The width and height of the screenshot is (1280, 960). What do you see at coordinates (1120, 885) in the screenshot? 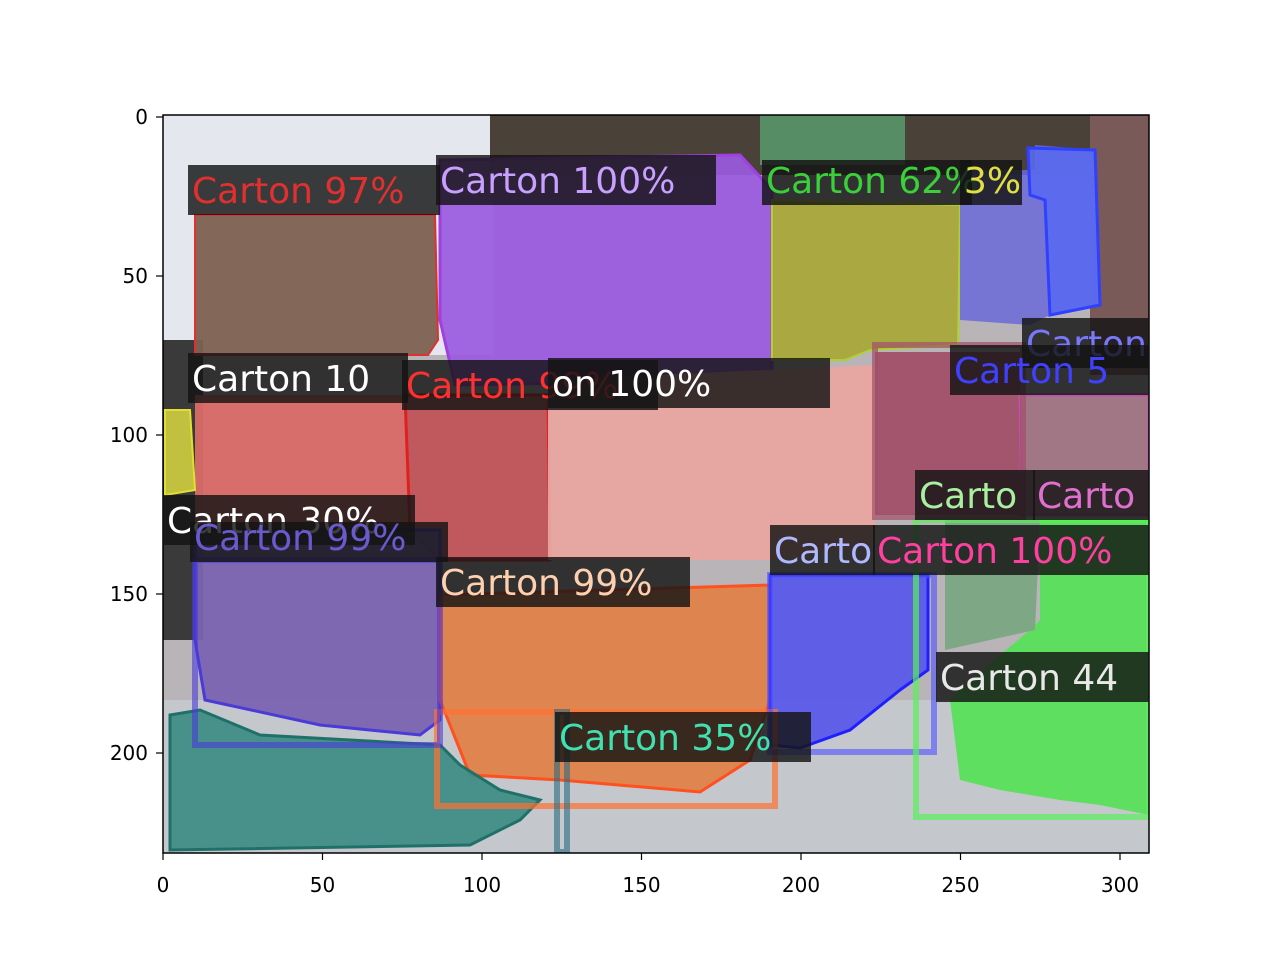
I see `x-tick-label: 300` at bounding box center [1120, 885].